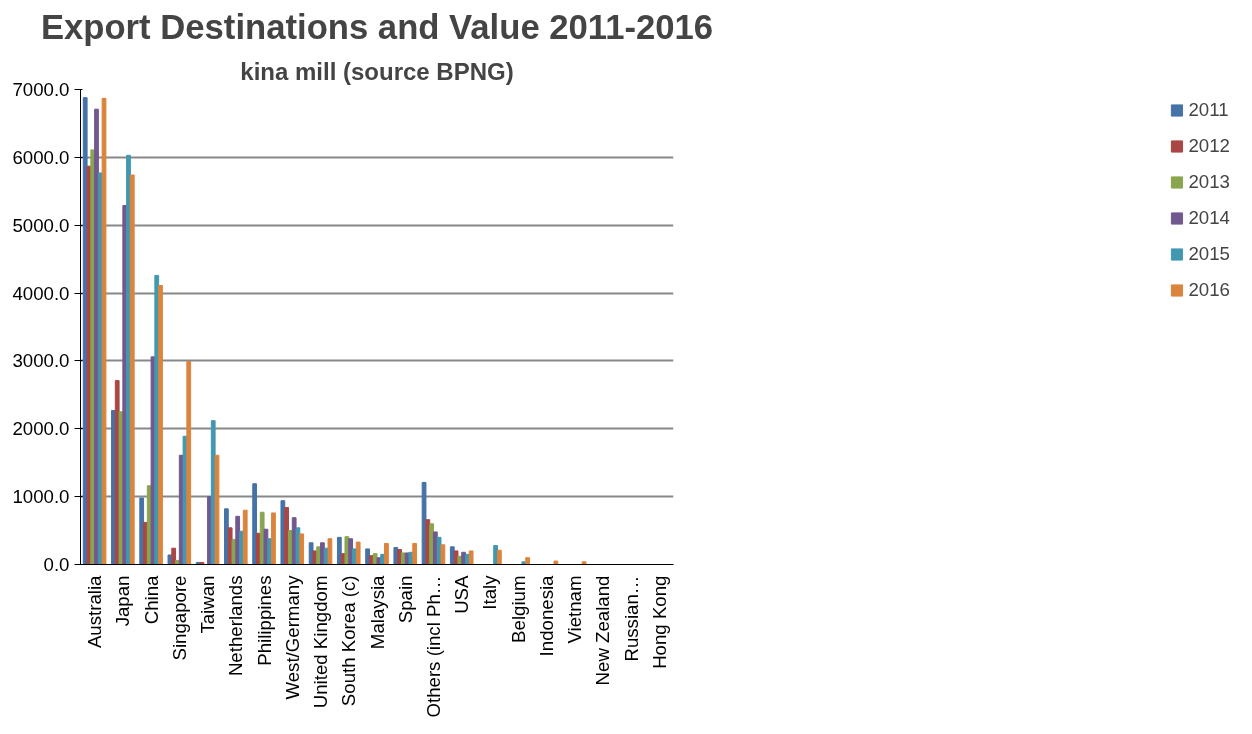  What do you see at coordinates (179, 618) in the screenshot?
I see `x-tick-label: Singapore` at bounding box center [179, 618].